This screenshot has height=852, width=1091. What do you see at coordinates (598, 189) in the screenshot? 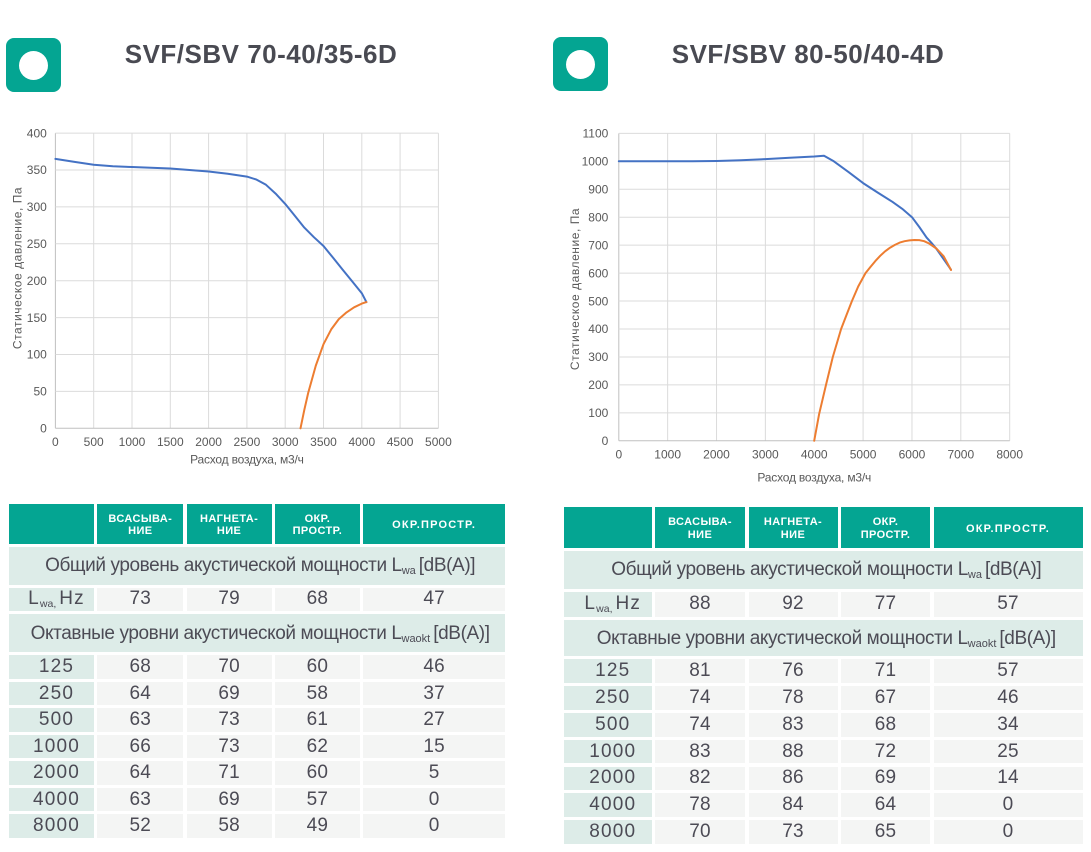
I see `svg-text: 900` at bounding box center [598, 189].